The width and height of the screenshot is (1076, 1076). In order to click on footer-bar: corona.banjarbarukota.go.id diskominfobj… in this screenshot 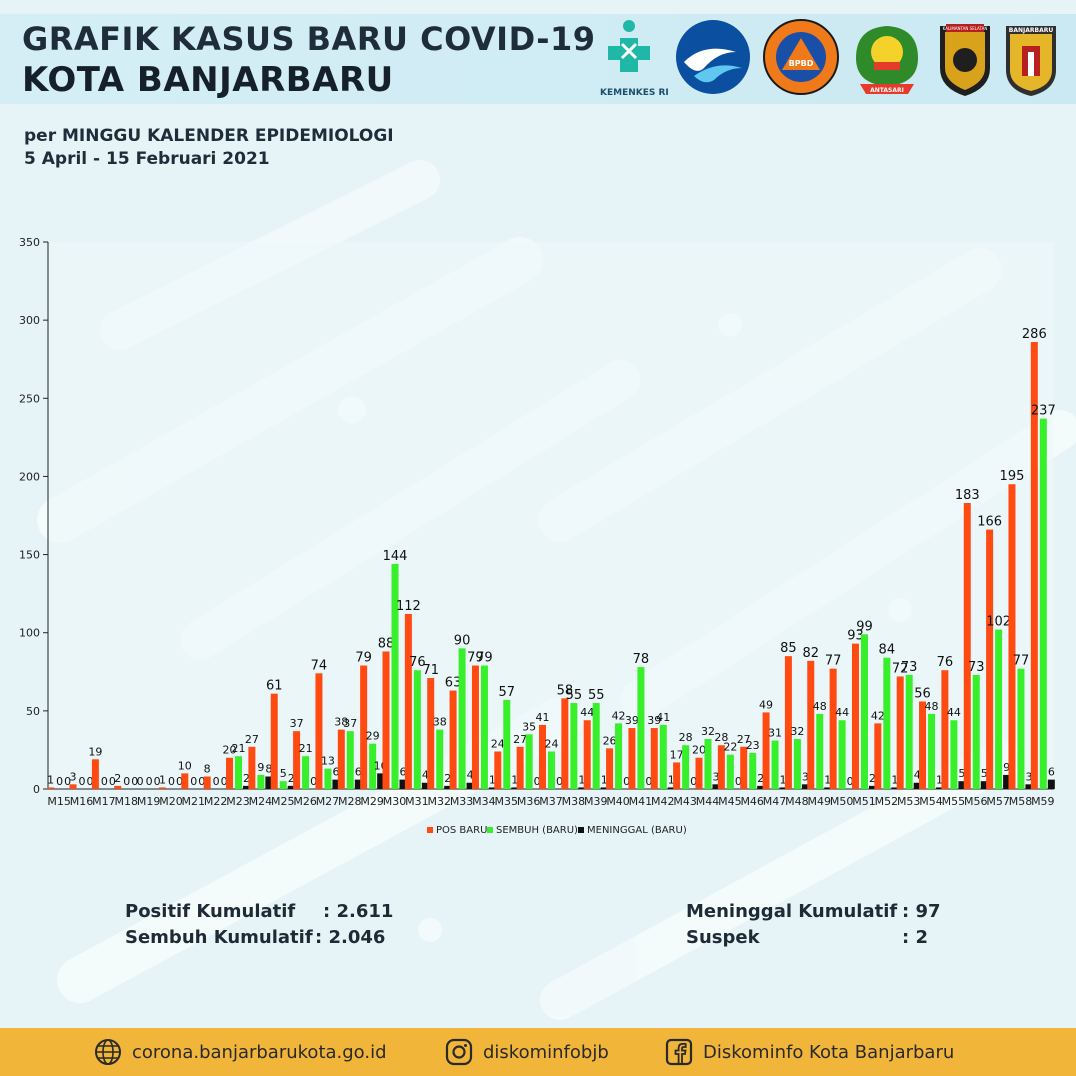, I will do `click(538, 1052)`.